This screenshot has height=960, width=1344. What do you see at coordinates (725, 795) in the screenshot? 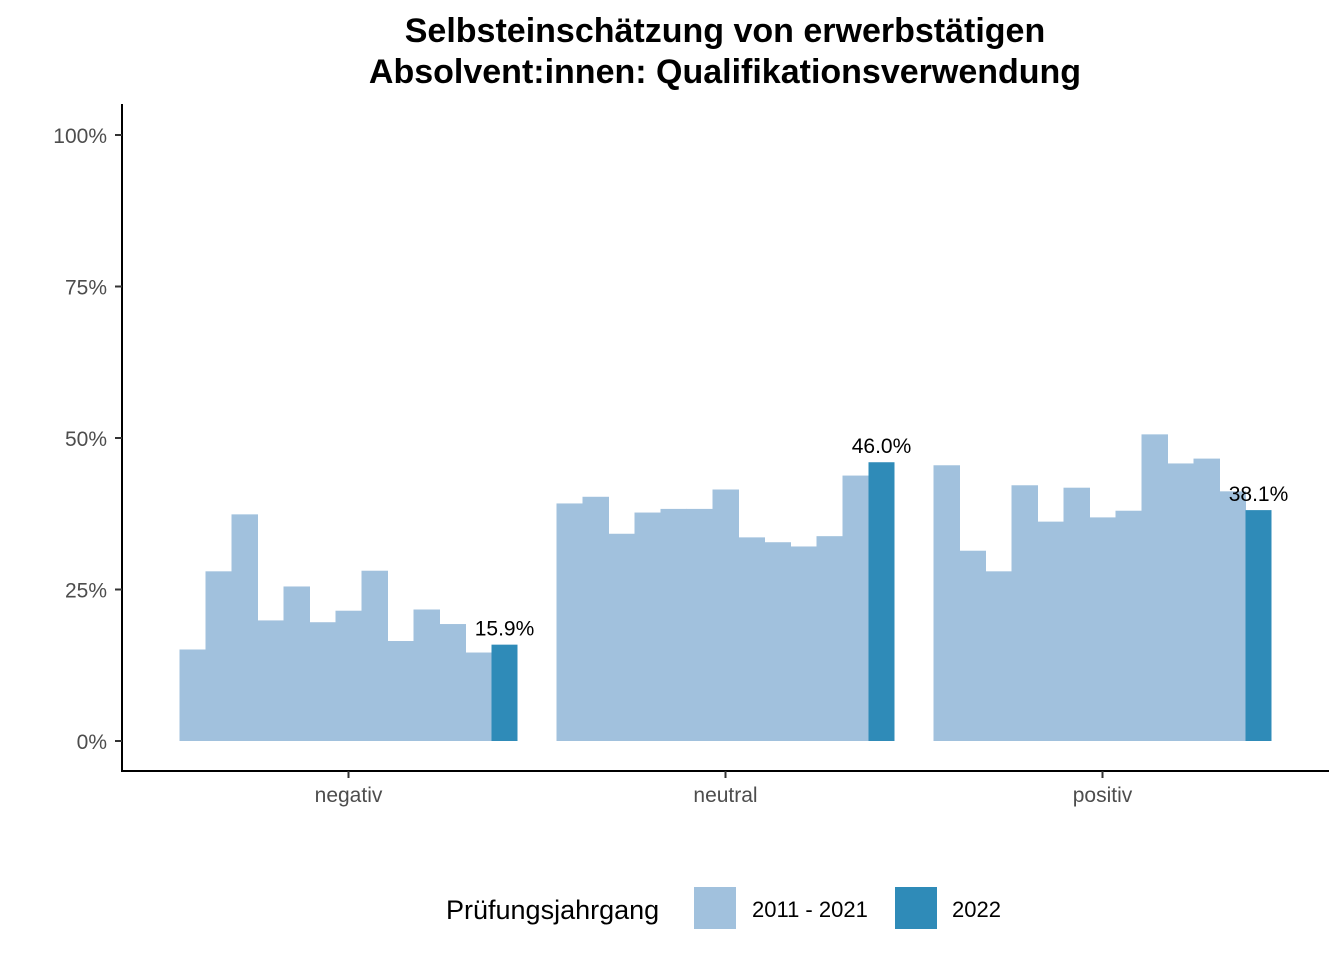
I see `x-tick-label-neutral: neutral` at bounding box center [725, 795].